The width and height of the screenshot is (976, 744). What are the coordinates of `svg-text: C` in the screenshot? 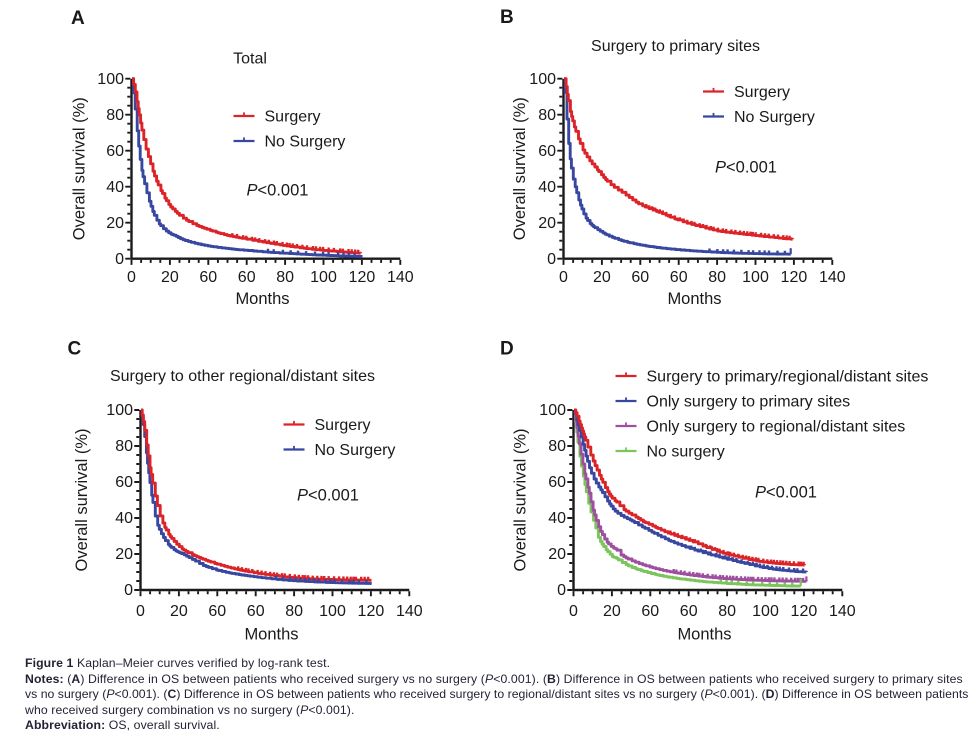 It's located at (75, 349).